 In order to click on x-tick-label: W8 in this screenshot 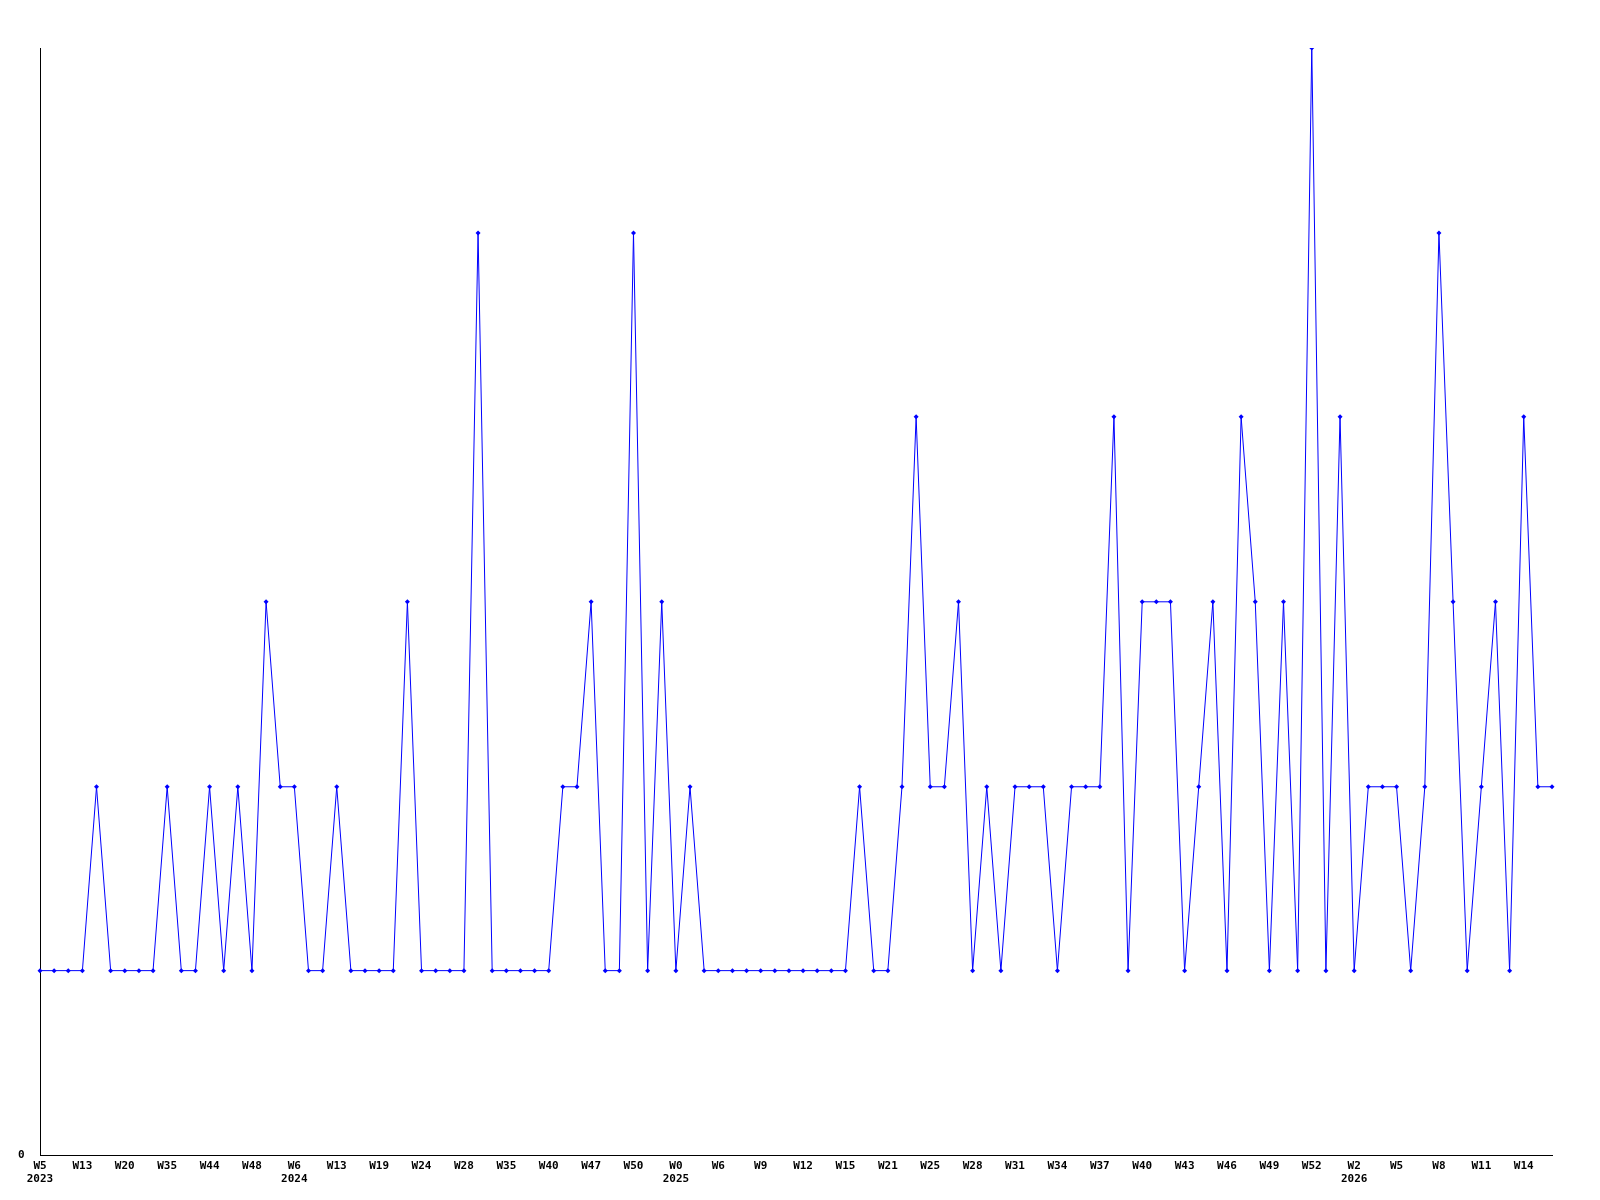, I will do `click(1439, 1166)`.